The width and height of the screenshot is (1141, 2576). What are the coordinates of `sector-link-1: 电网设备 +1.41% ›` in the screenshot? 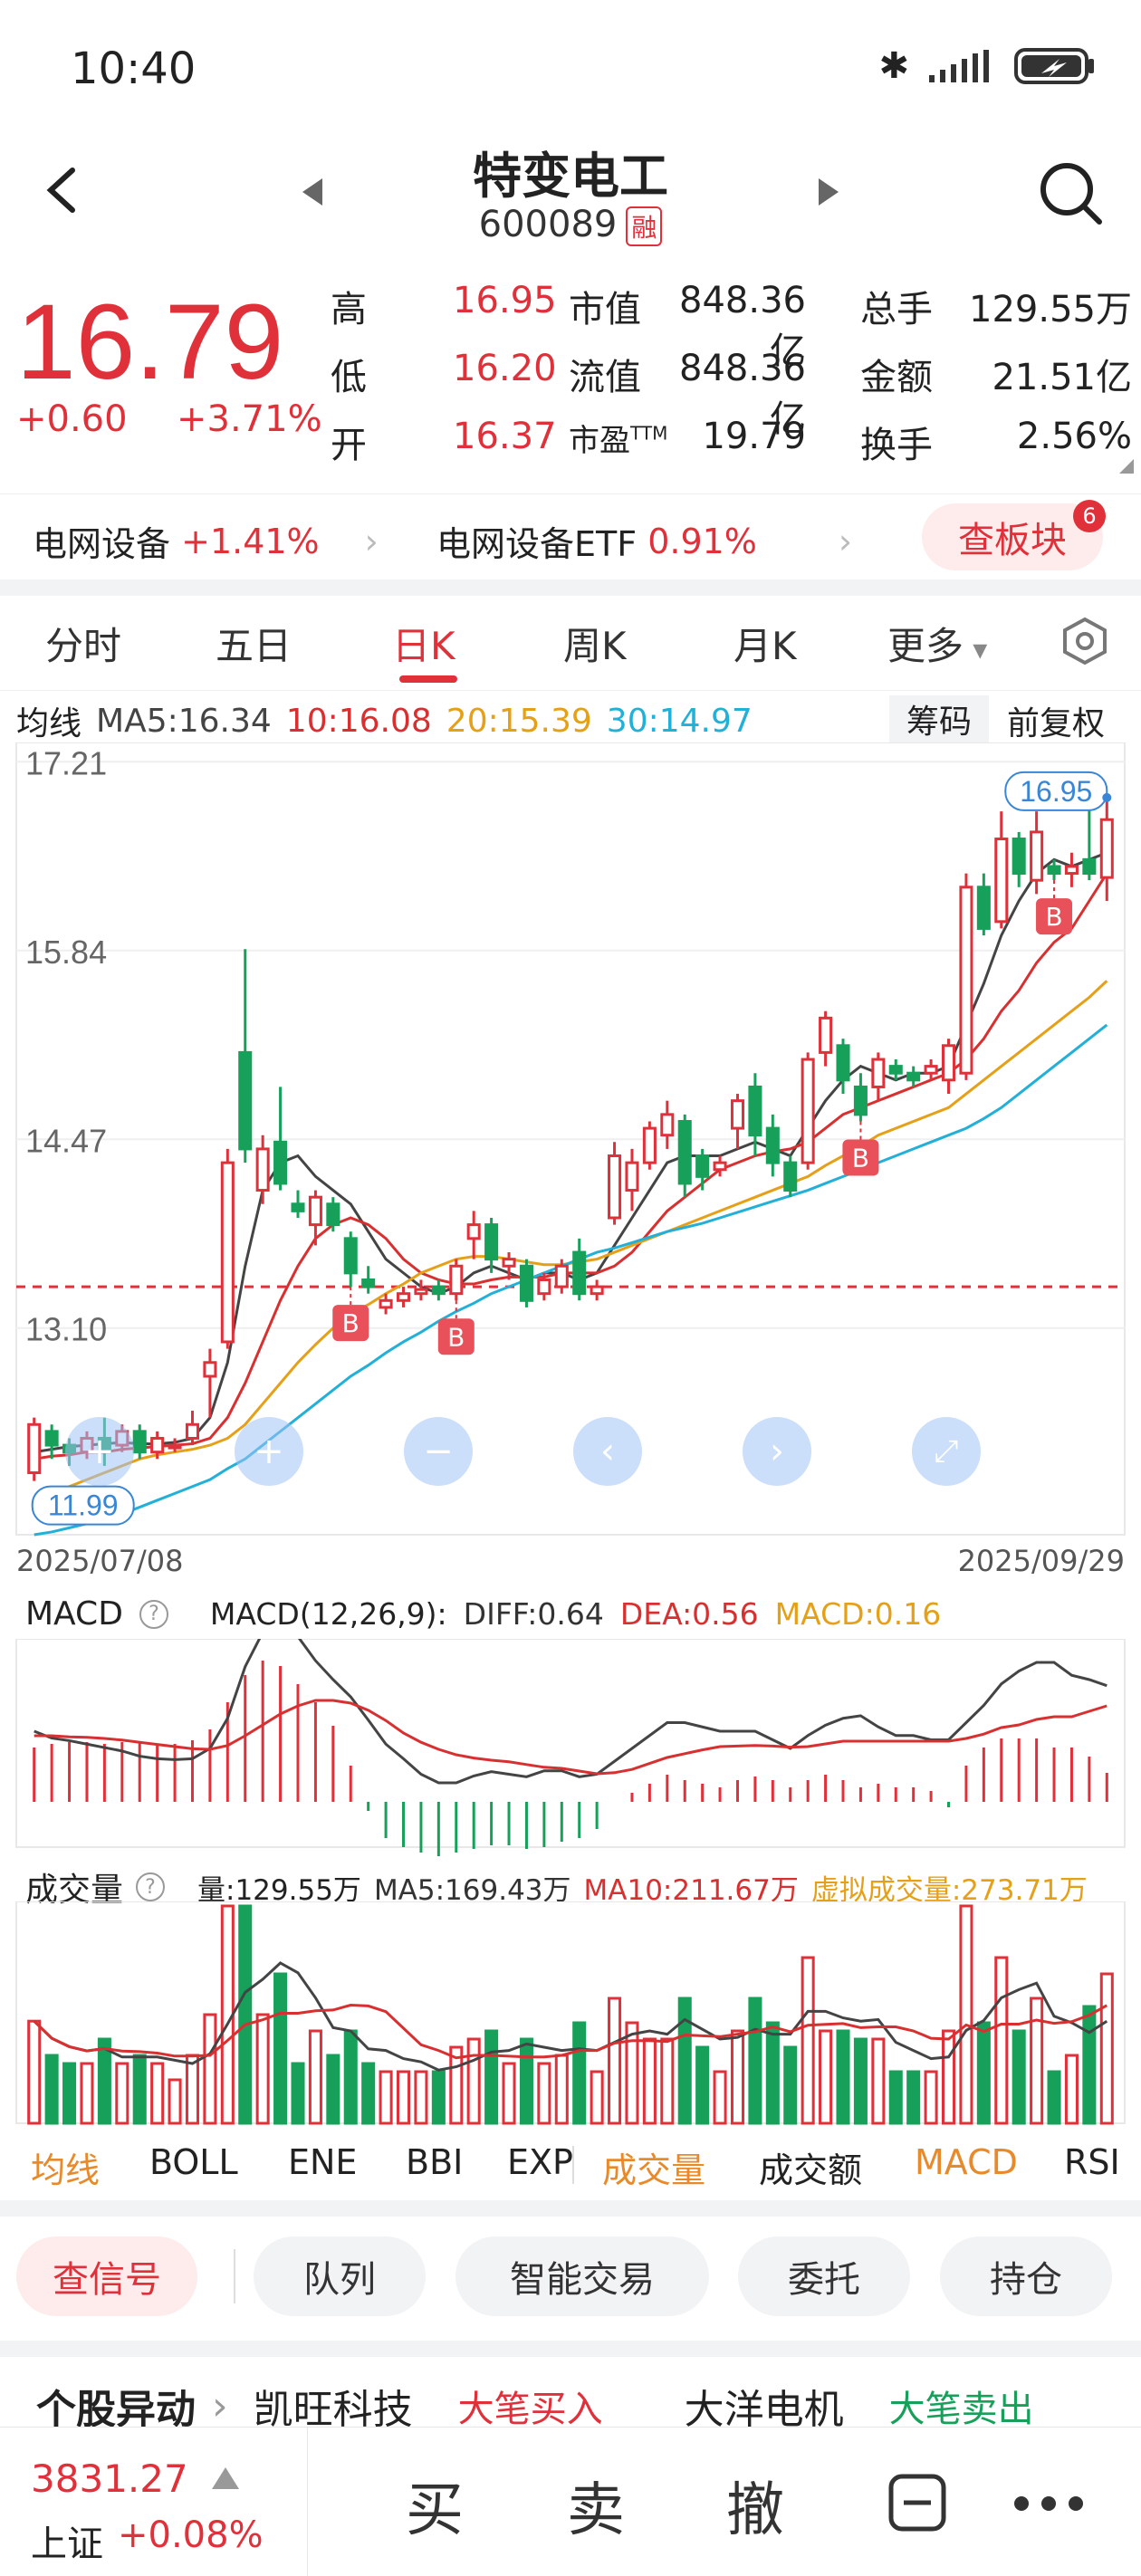 It's located at (206, 541).